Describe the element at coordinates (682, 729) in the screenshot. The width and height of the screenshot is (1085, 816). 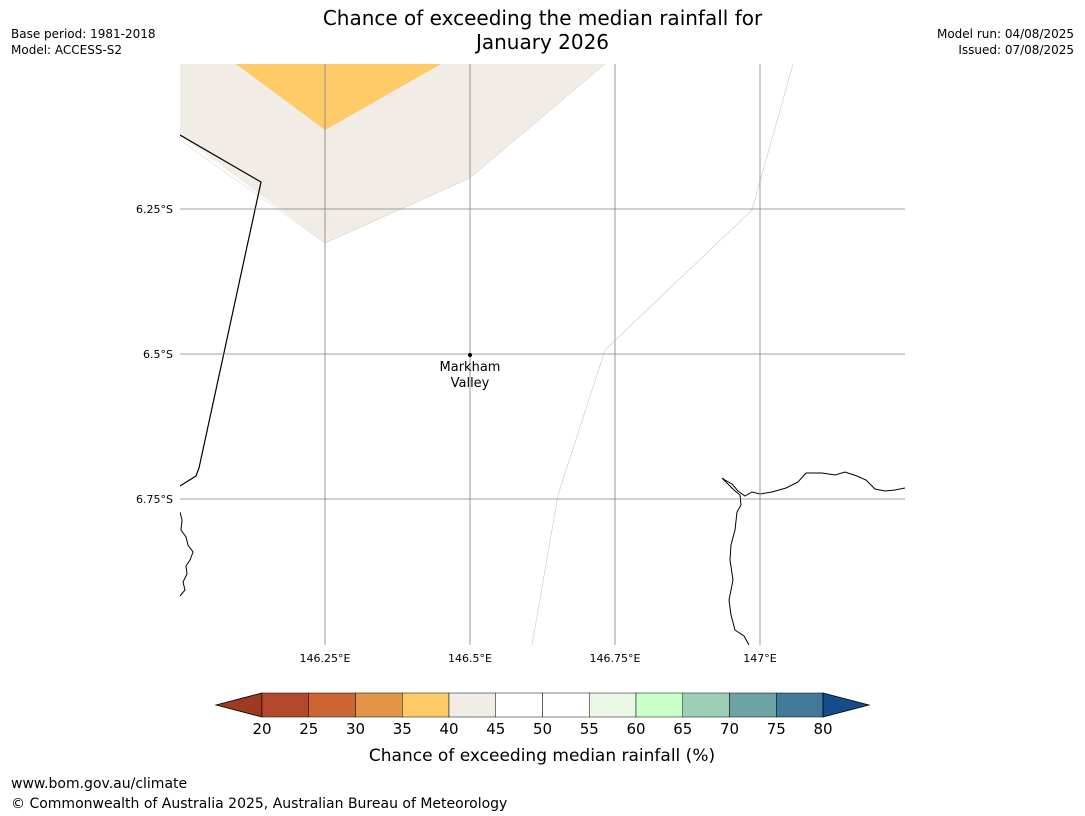
I see `colorbar-tick-65: 65` at that location.